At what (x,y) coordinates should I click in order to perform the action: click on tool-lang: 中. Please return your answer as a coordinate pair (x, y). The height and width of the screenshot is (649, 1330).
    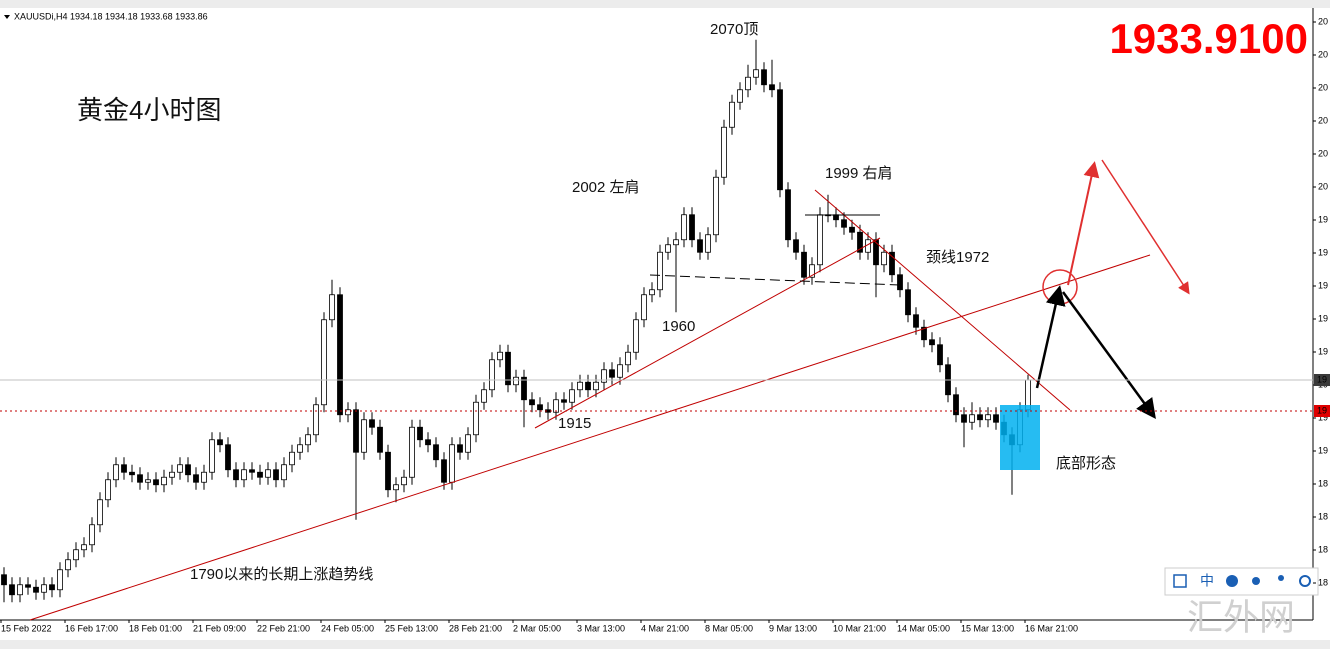
    Looking at the image, I should click on (1207, 581).